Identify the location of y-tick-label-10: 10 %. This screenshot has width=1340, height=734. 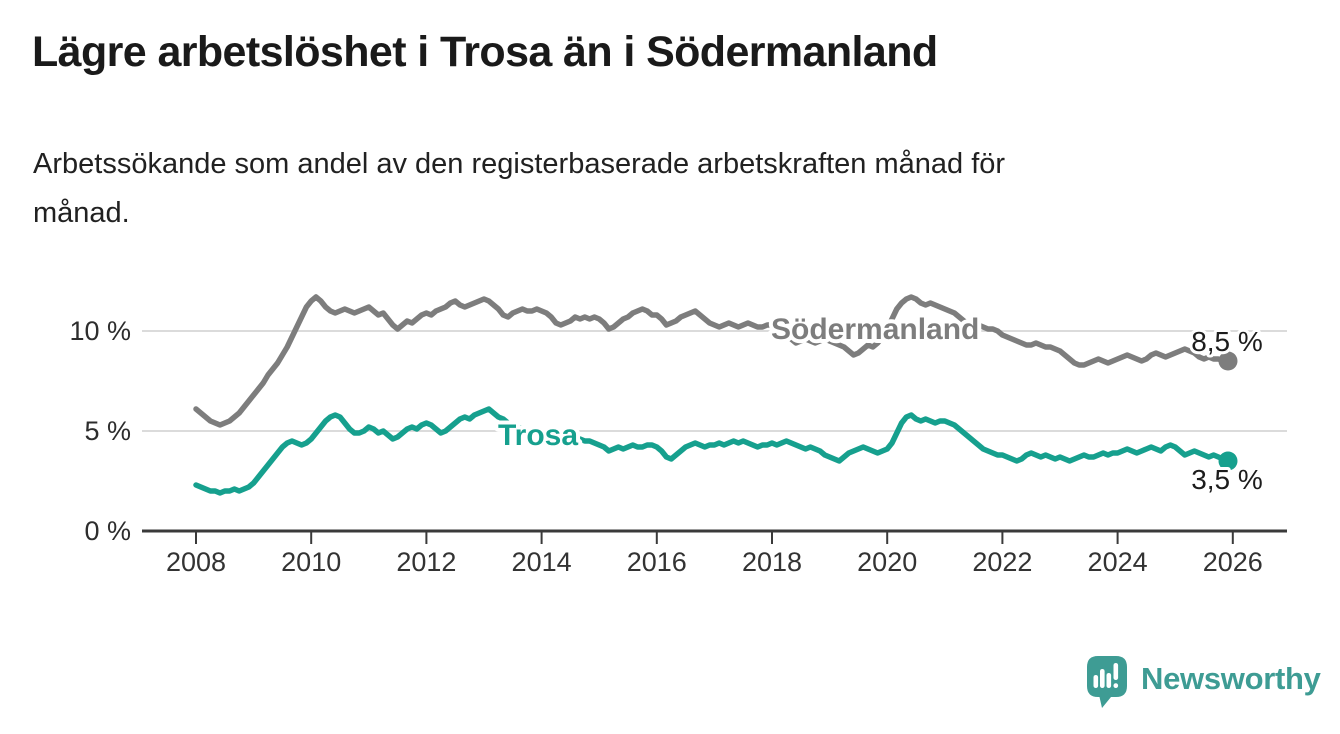
(100, 331).